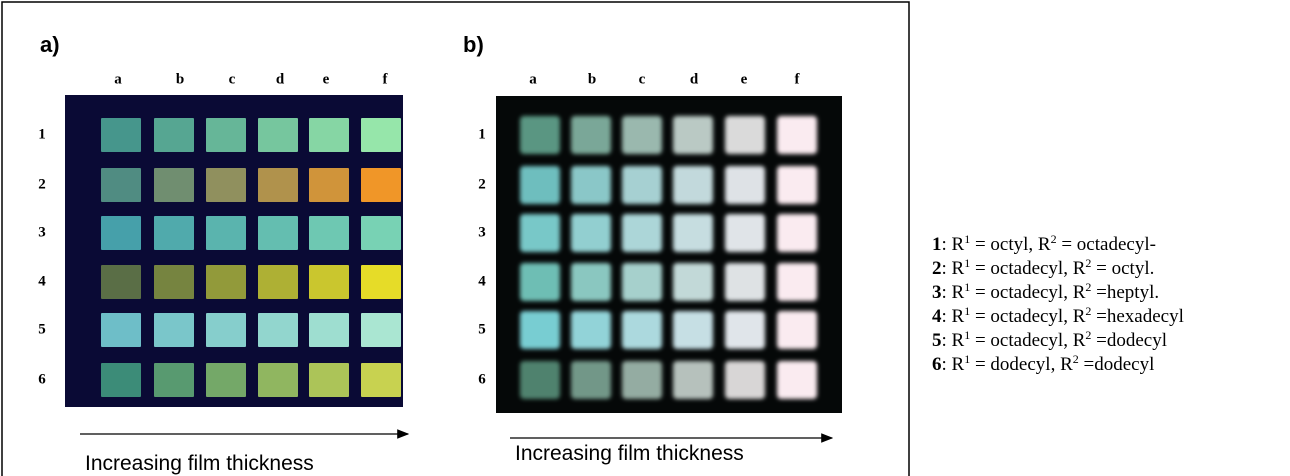  What do you see at coordinates (482, 329) in the screenshot?
I see `row-label: 5` at bounding box center [482, 329].